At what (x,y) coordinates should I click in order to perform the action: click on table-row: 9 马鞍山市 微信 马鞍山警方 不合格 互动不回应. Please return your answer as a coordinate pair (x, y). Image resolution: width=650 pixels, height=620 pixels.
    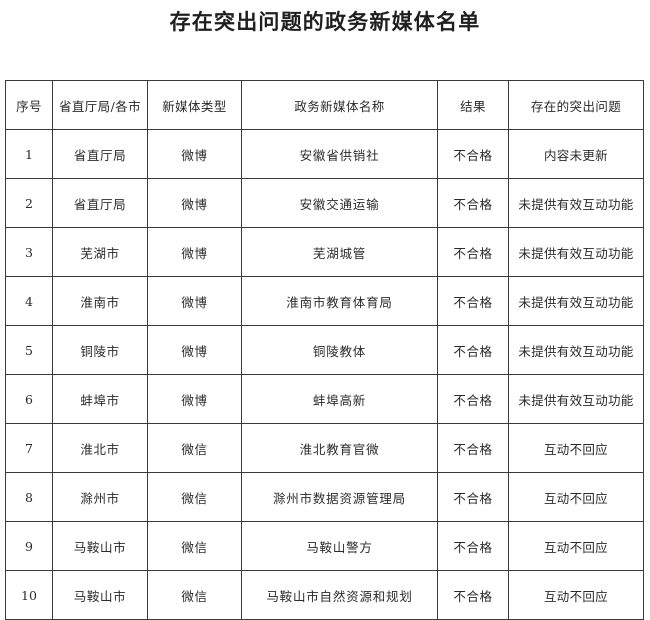
    Looking at the image, I should click on (324, 546).